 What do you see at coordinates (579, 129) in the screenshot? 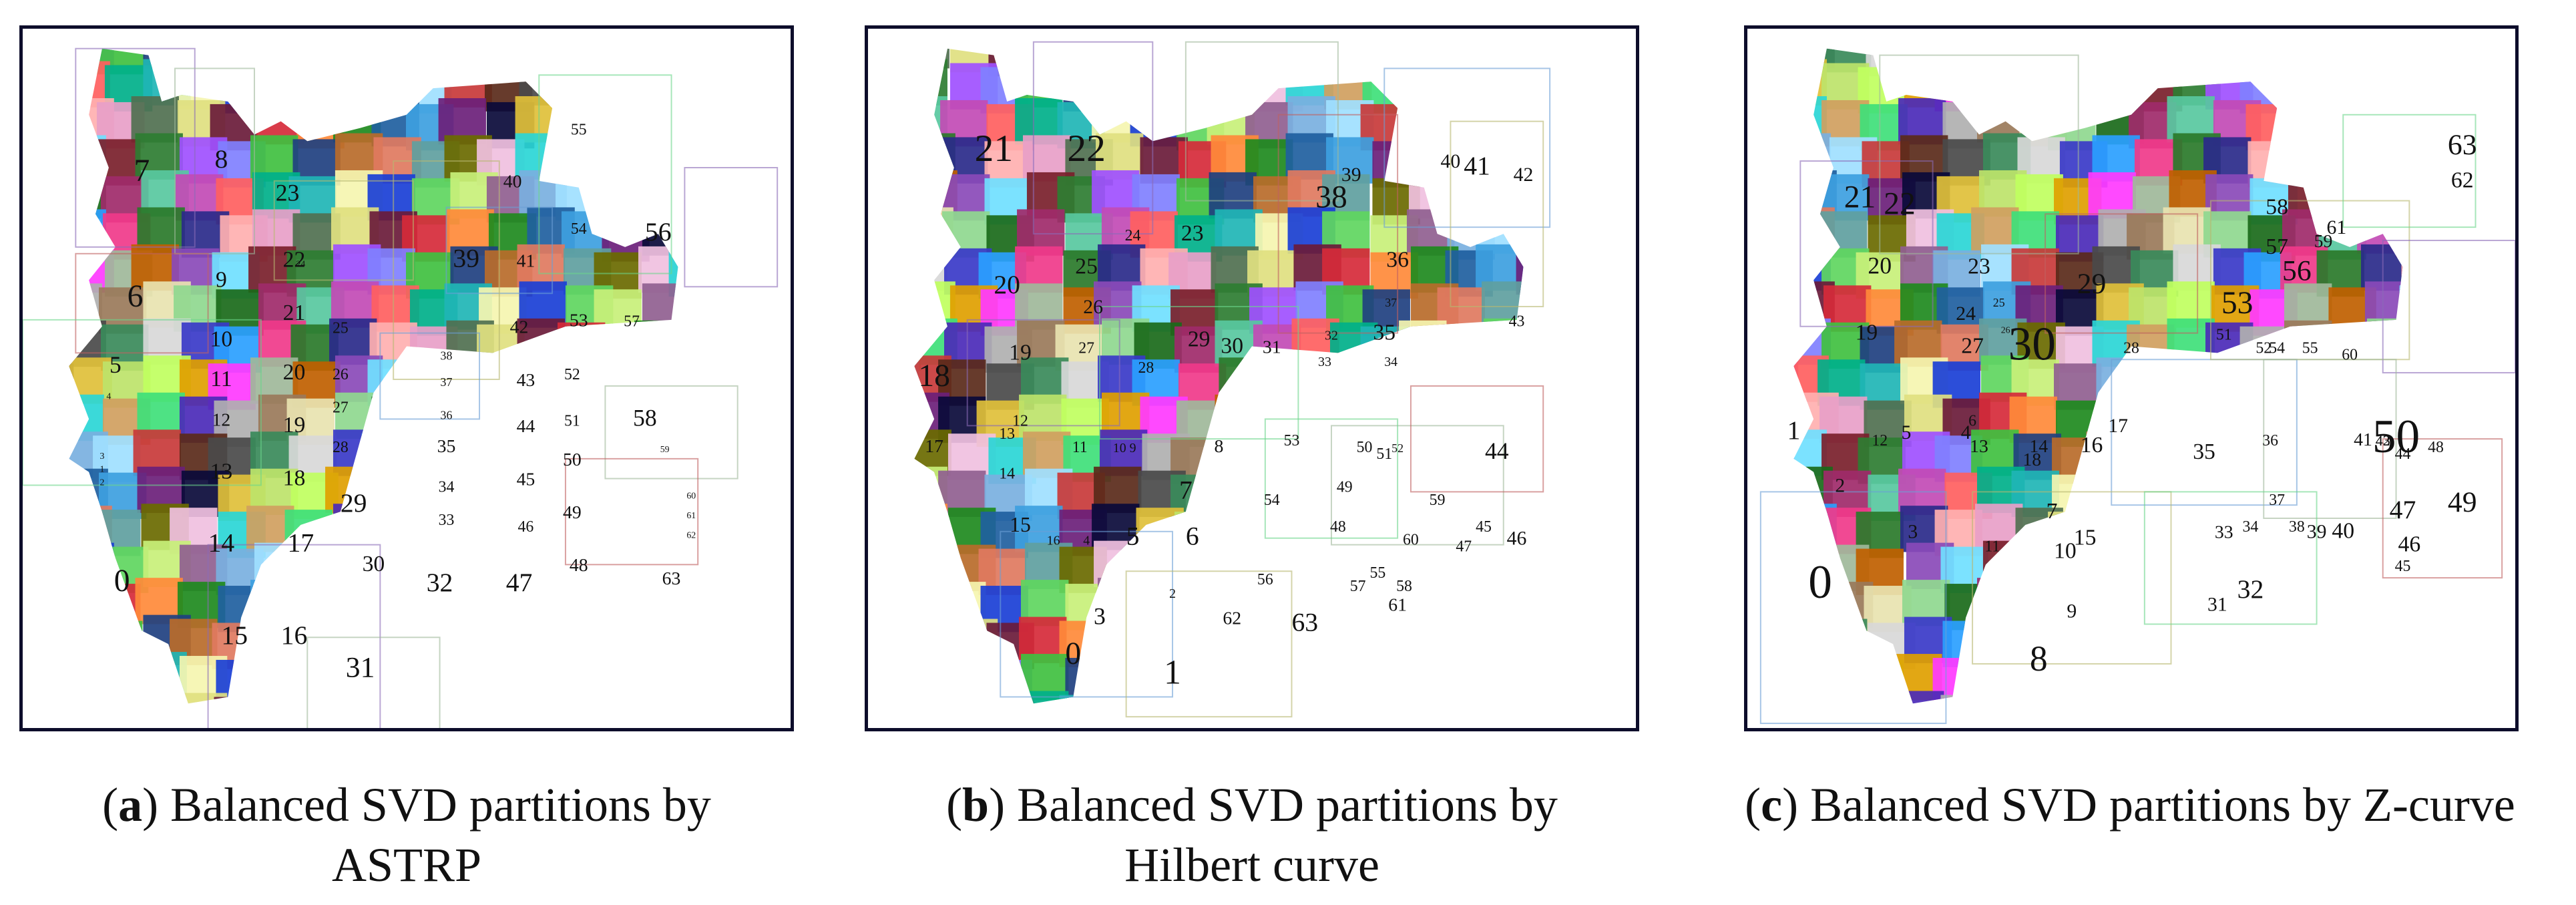
I see `partition-label: 55` at bounding box center [579, 129].